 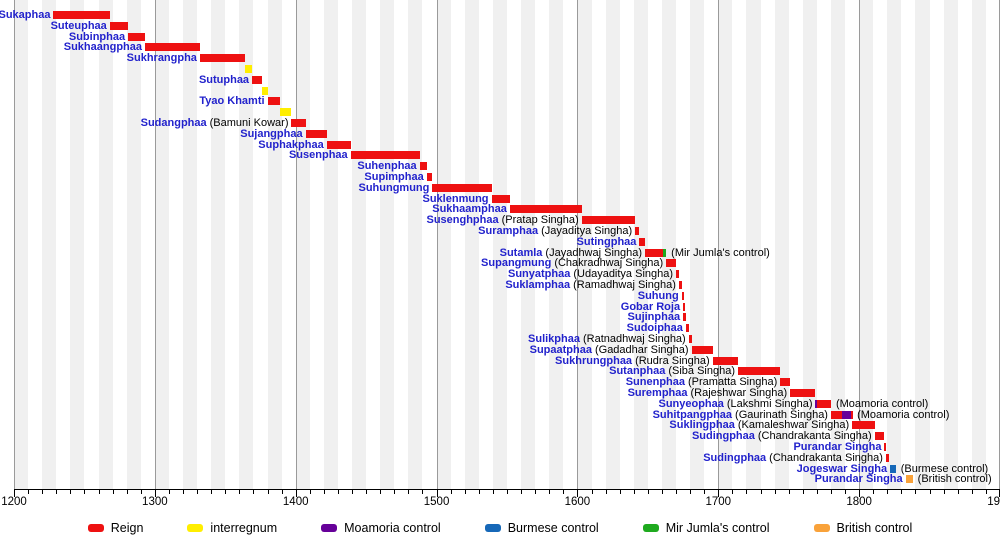 I want to click on king-name-label: Sujinphaa, so click(x=654, y=317).